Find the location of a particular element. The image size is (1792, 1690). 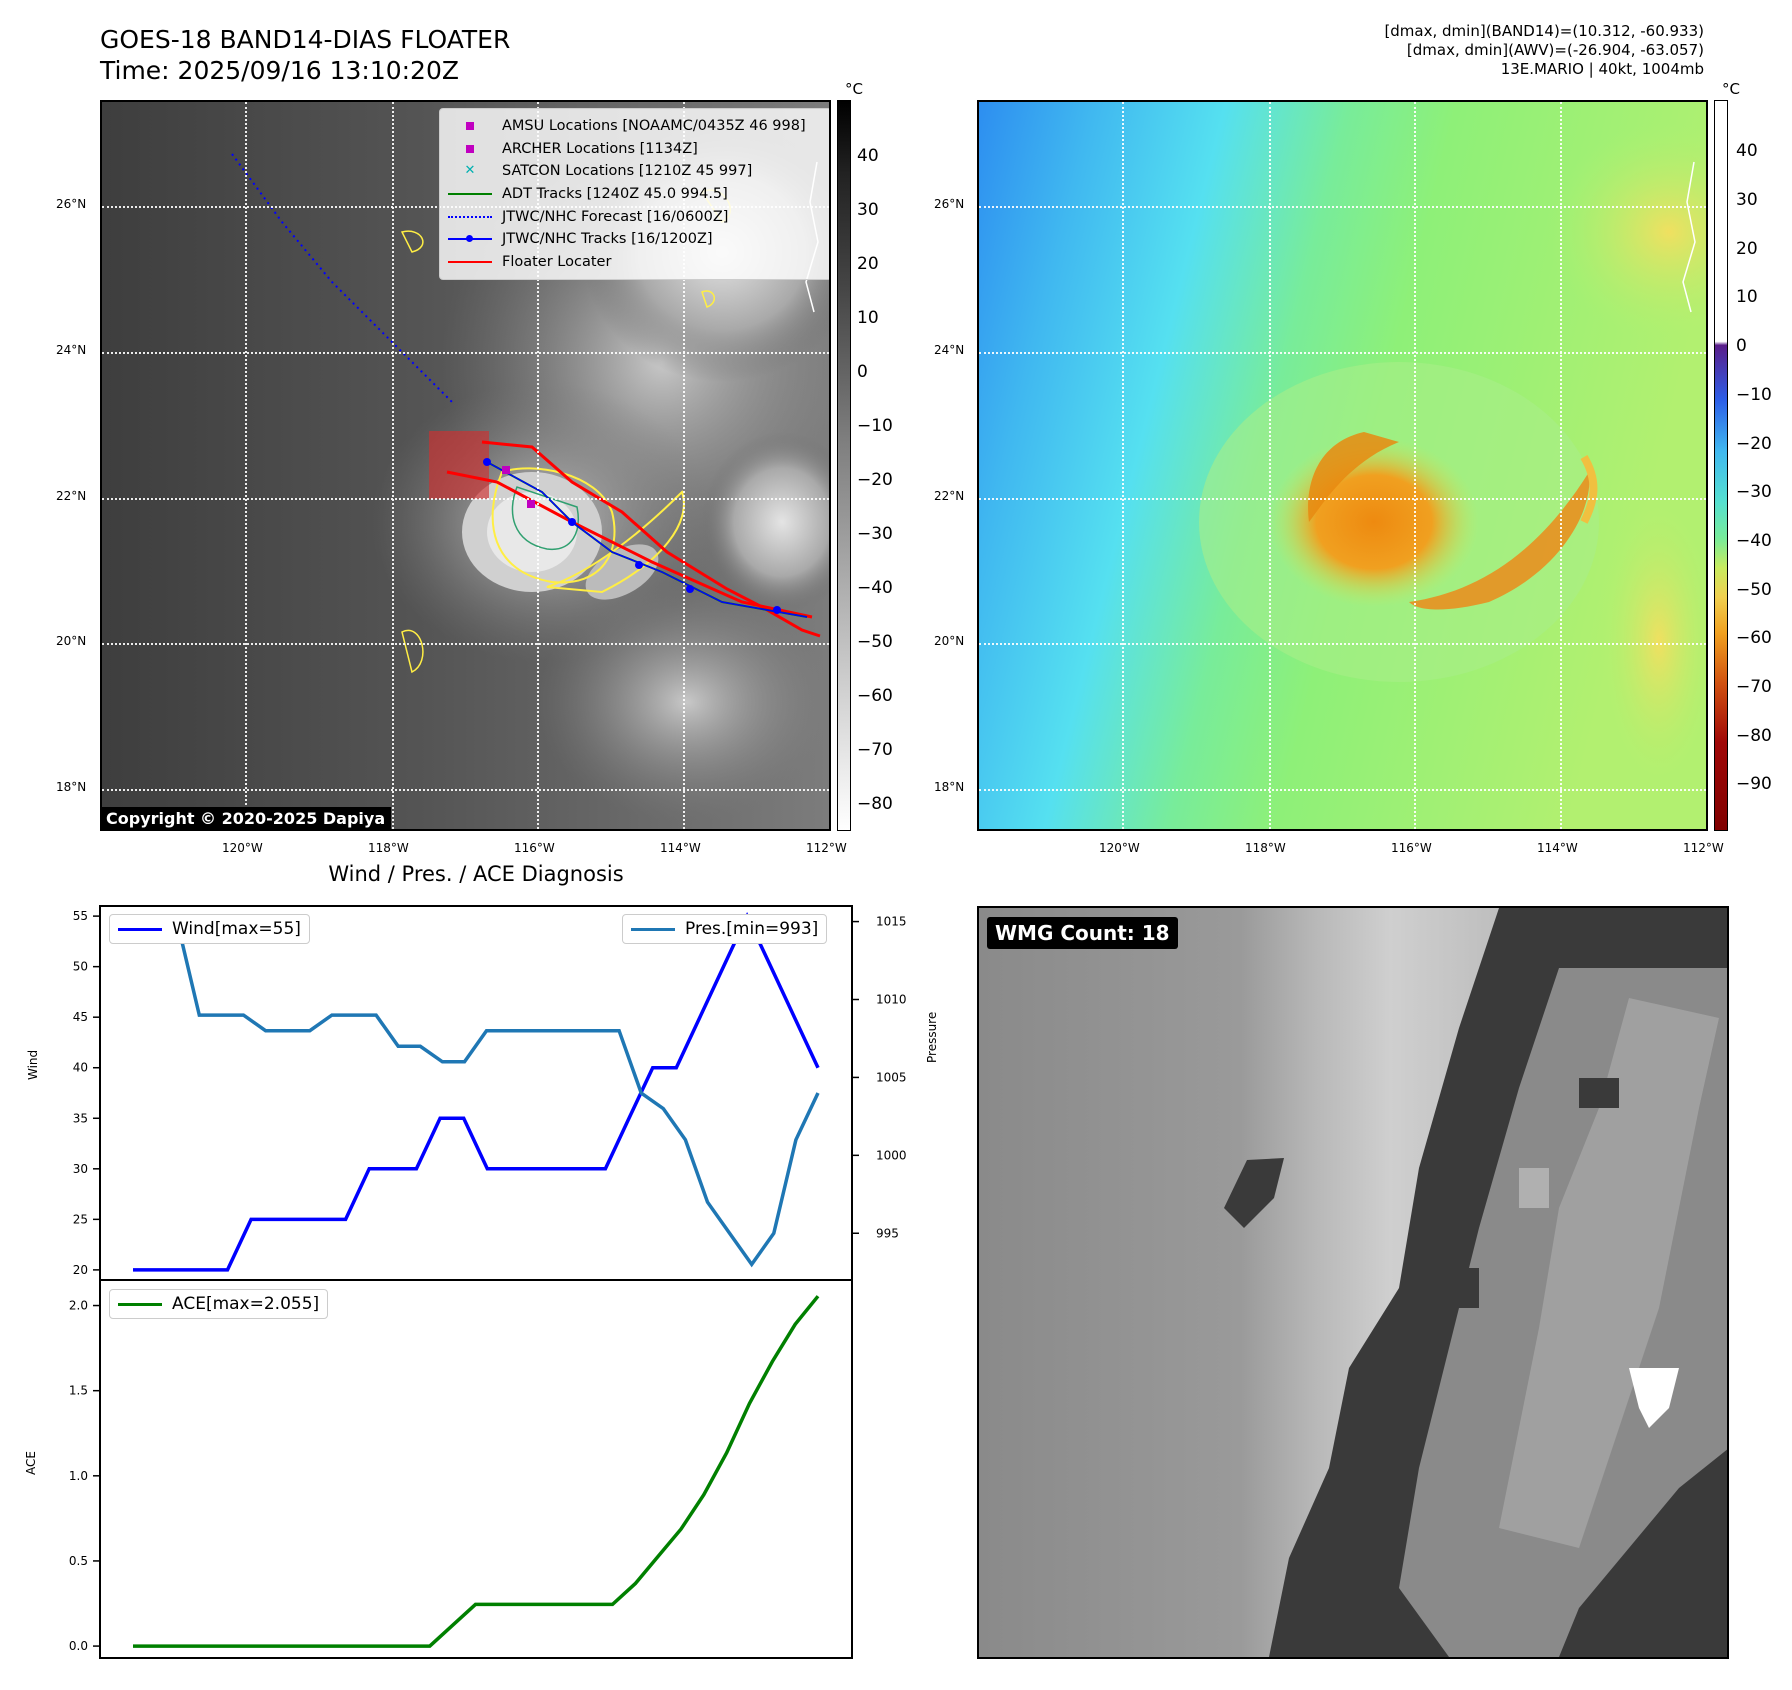

ace-y-tick-label: 0.0 is located at coordinates (78, 1646).